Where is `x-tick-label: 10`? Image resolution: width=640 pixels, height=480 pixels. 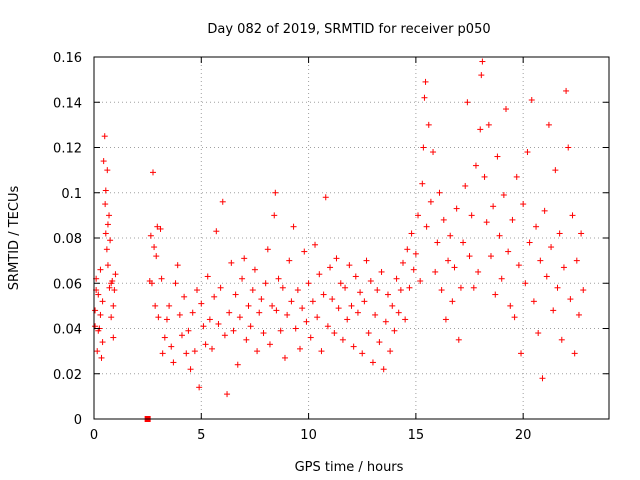 x-tick-label: 10 is located at coordinates (308, 435).